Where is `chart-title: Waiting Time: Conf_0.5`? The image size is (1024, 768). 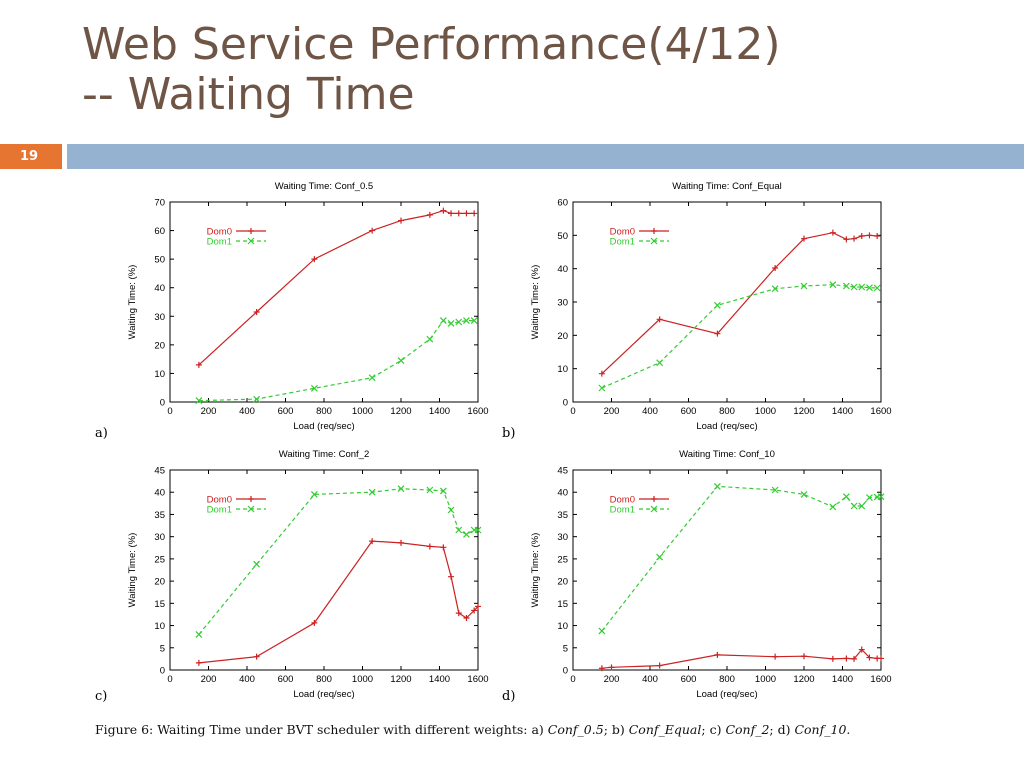
chart-title: Waiting Time: Conf_0.5 is located at coordinates (324, 186).